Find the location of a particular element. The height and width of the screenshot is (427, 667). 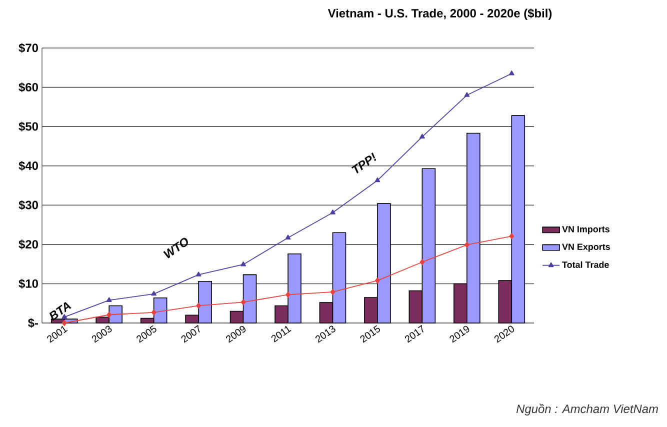

y-tick-label: $70 is located at coordinates (28, 48).